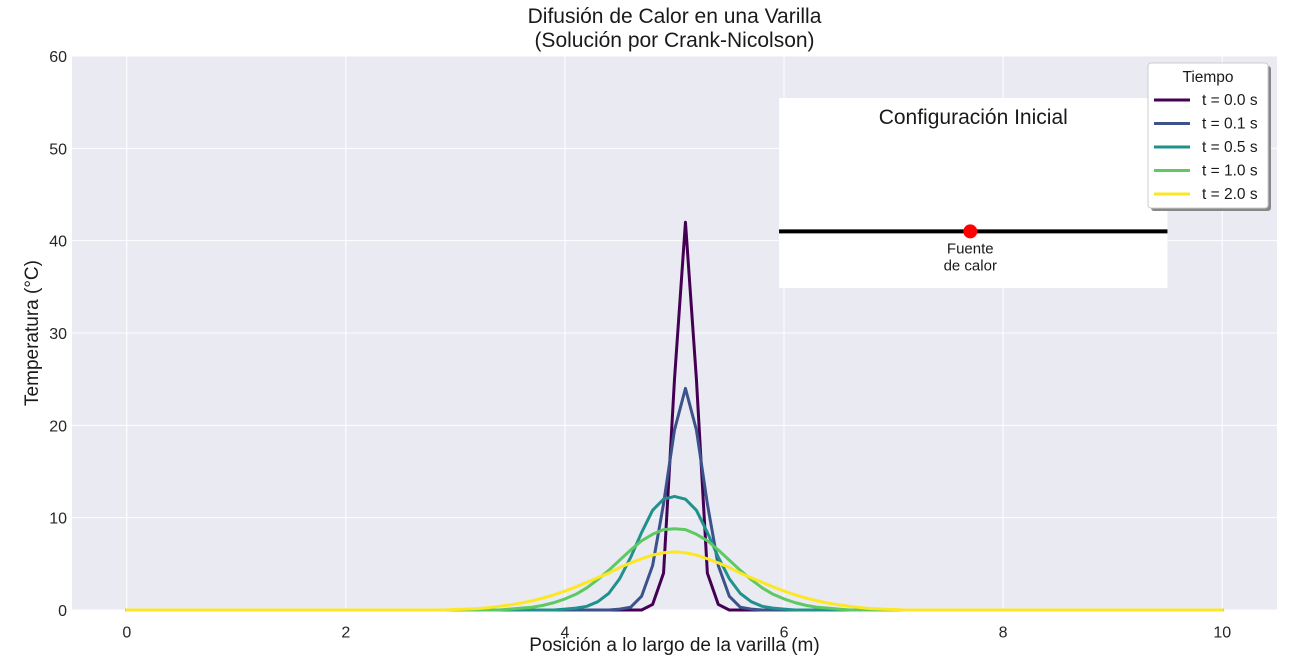 This screenshot has height=662, width=1296. I want to click on chart-title: (Solución por Crank-Nicolson), so click(674, 40).